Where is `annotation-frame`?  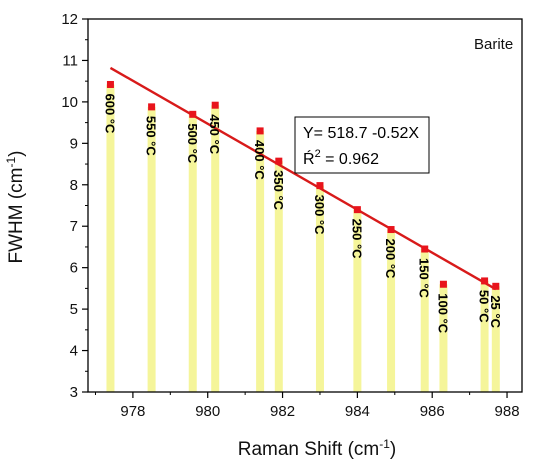 annotation-frame is located at coordinates (362, 145).